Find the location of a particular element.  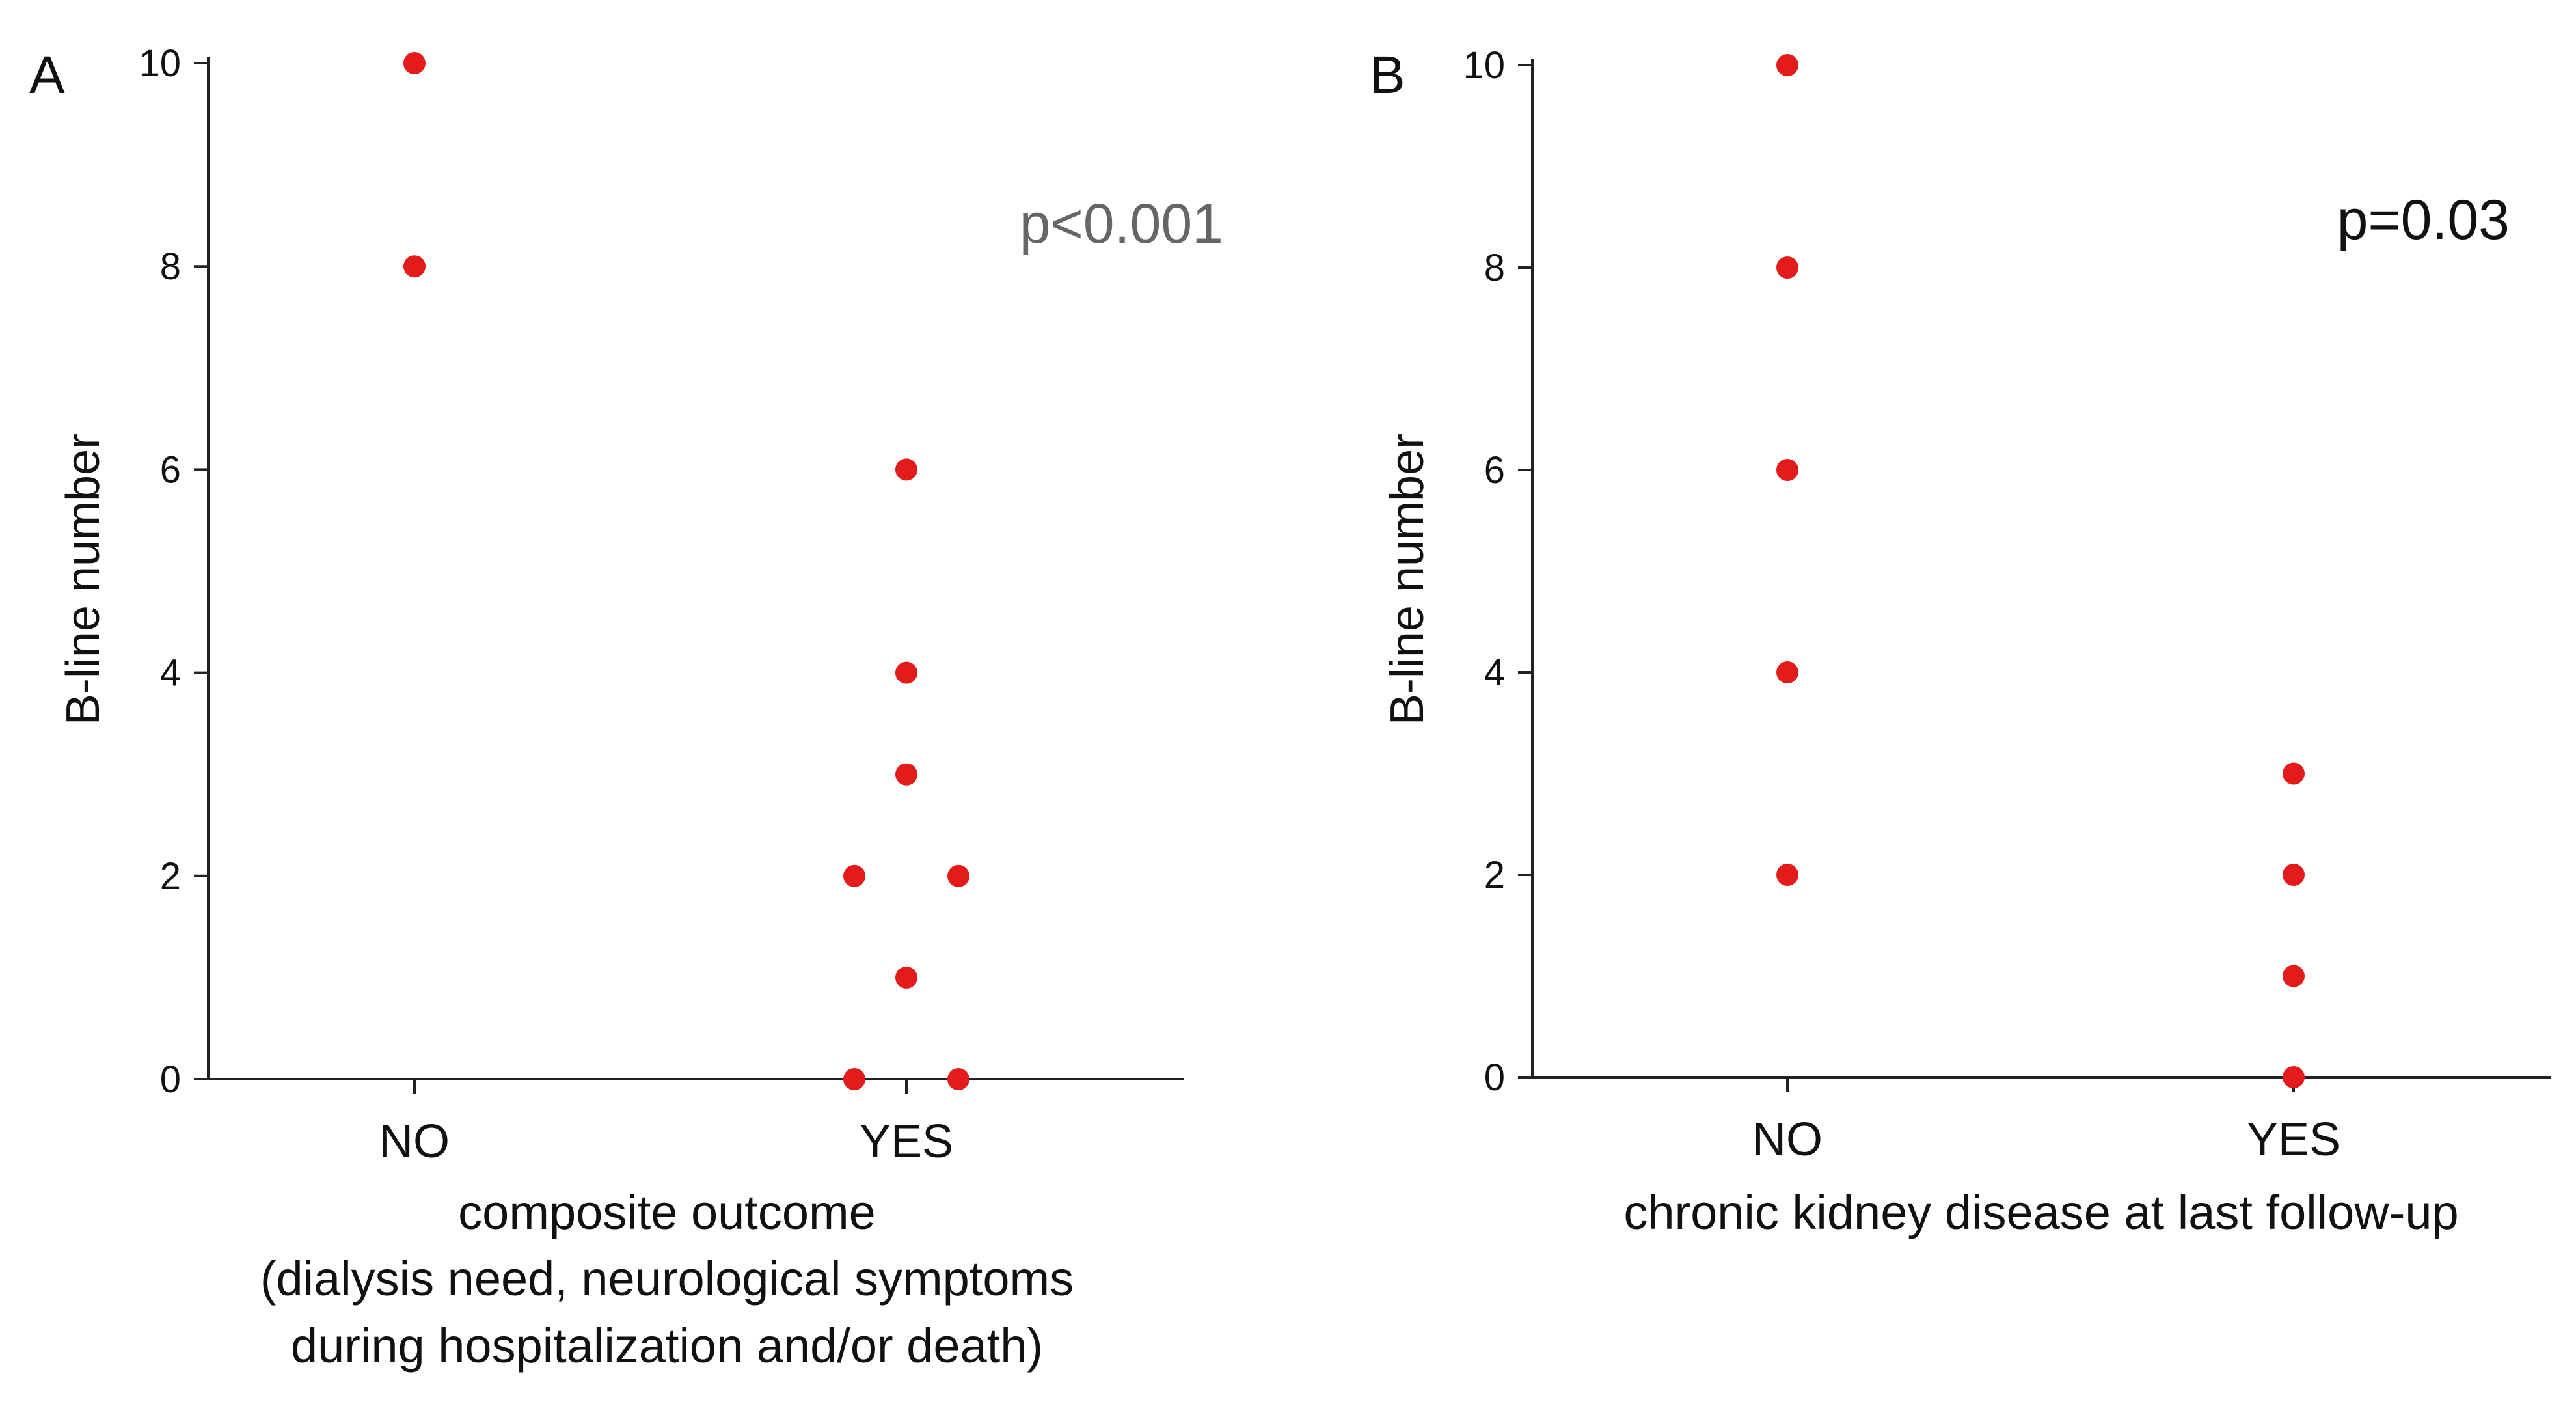

x-axis-title-line: (dialysis need, neurological symptoms is located at coordinates (667, 1279).